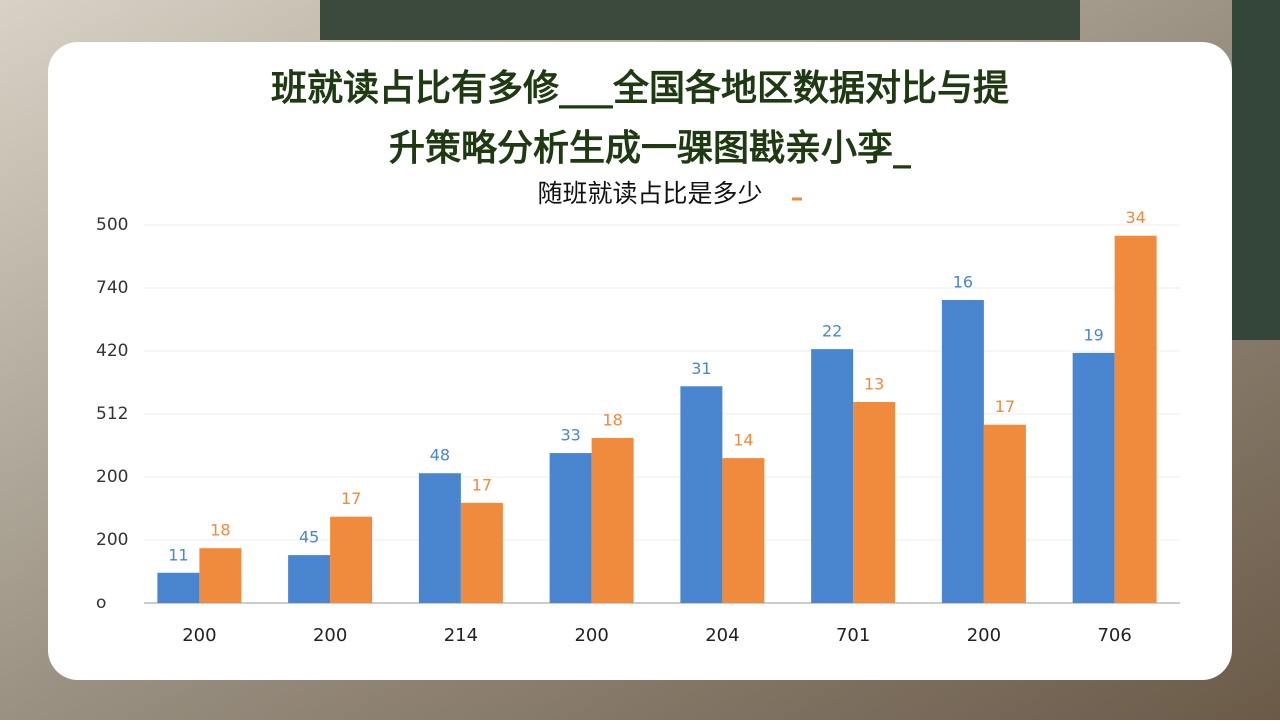 Image resolution: width=1280 pixels, height=724 pixels. Describe the element at coordinates (963, 281) in the screenshot. I see `bar-label: 16` at that location.